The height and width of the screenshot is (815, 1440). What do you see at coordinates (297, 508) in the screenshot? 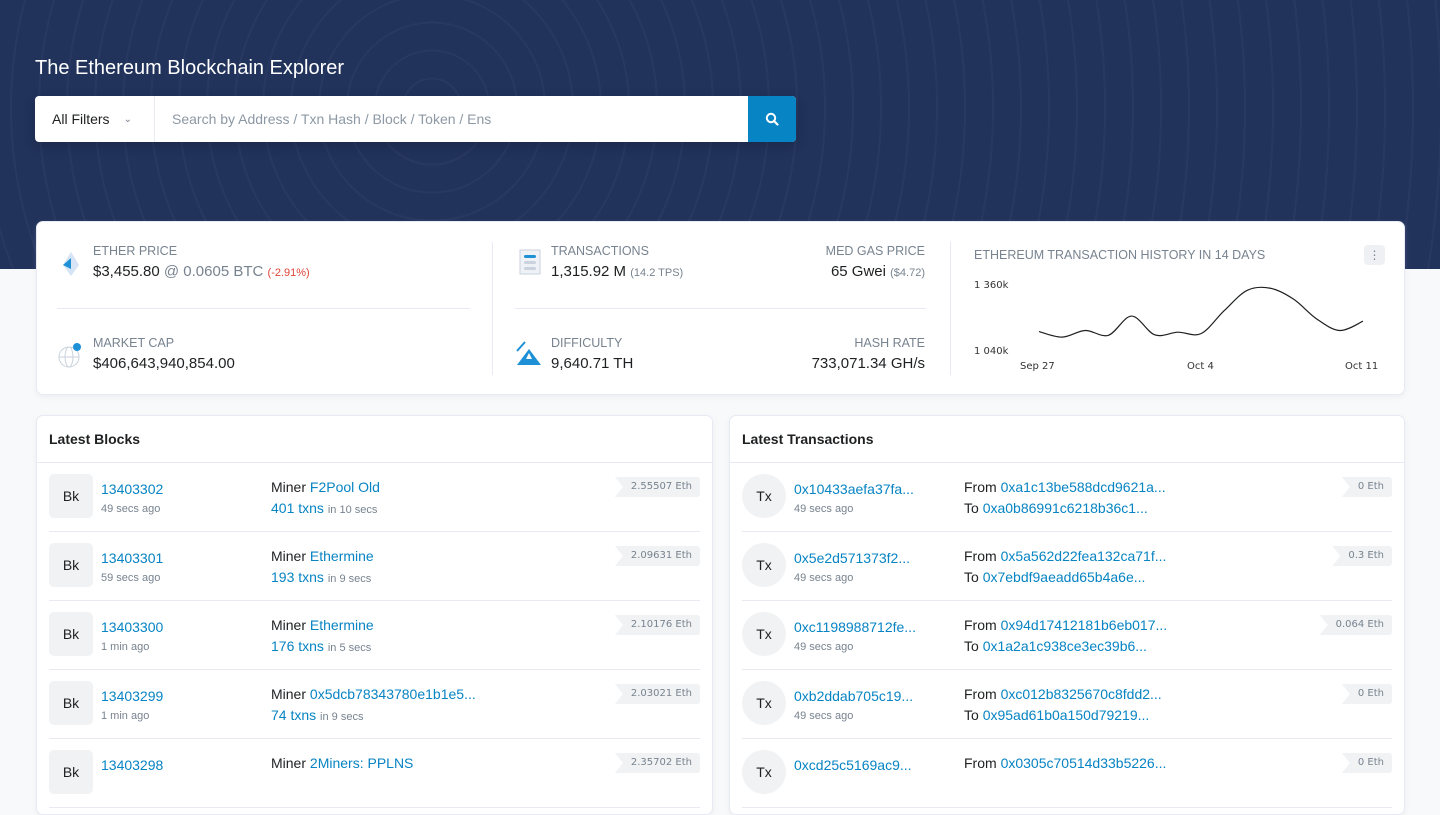
I see `txns-link: 401 txns` at bounding box center [297, 508].